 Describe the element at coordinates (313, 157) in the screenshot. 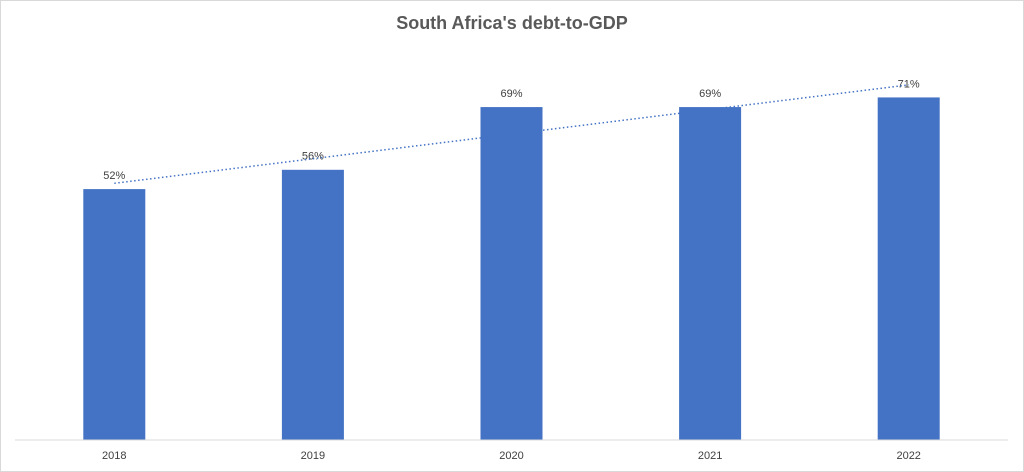

I see `data-label: 56%` at that location.